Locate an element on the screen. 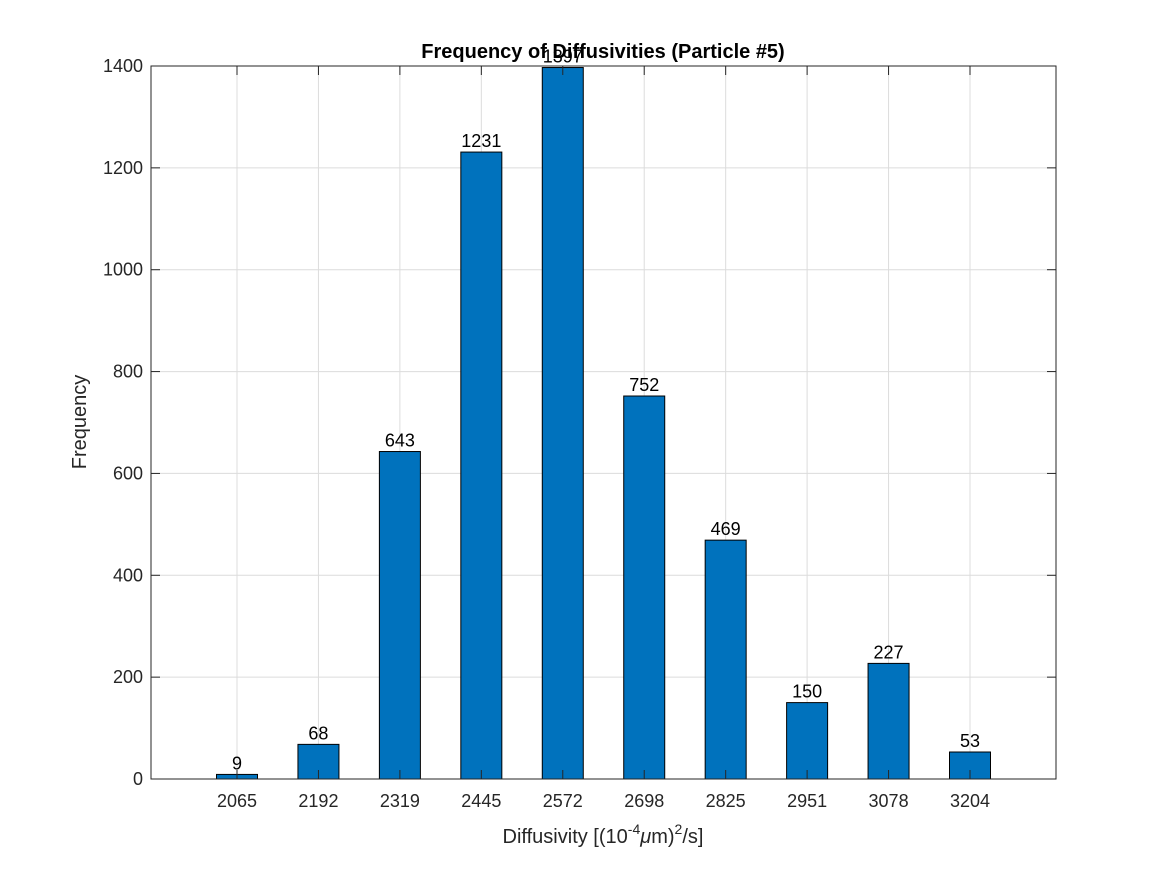 Image resolution: width=1167 pixels, height=880 pixels. bar-value-label: 68 is located at coordinates (318, 733).